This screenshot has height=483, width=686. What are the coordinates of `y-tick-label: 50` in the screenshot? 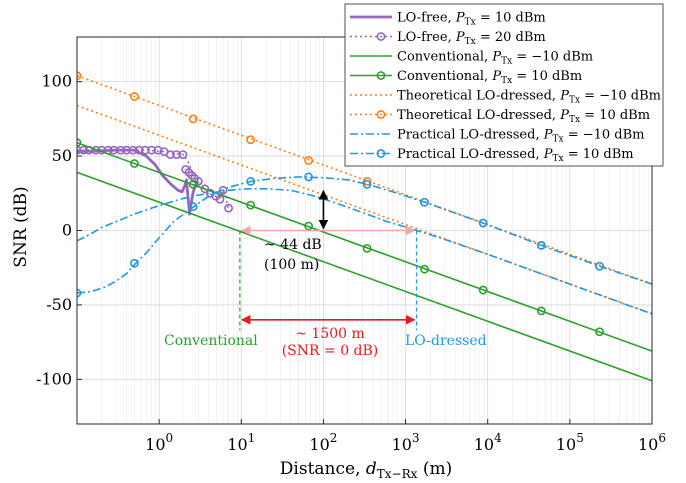 It's located at (62, 155).